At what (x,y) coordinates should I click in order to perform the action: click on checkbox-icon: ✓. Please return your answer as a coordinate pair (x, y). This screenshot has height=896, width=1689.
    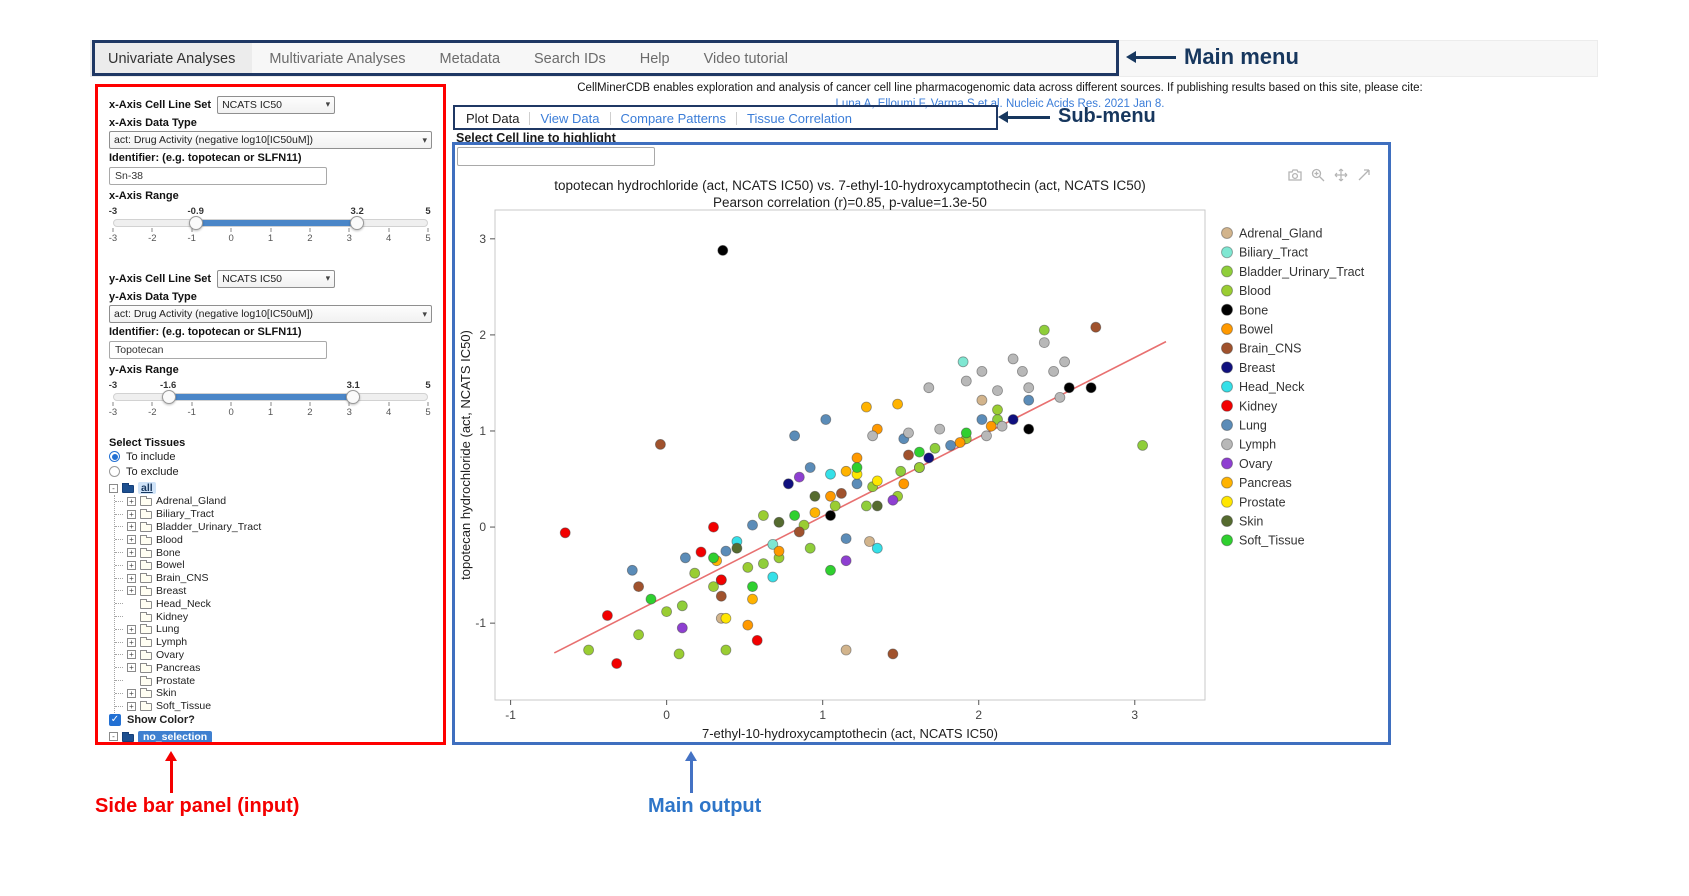
    Looking at the image, I should click on (115, 720).